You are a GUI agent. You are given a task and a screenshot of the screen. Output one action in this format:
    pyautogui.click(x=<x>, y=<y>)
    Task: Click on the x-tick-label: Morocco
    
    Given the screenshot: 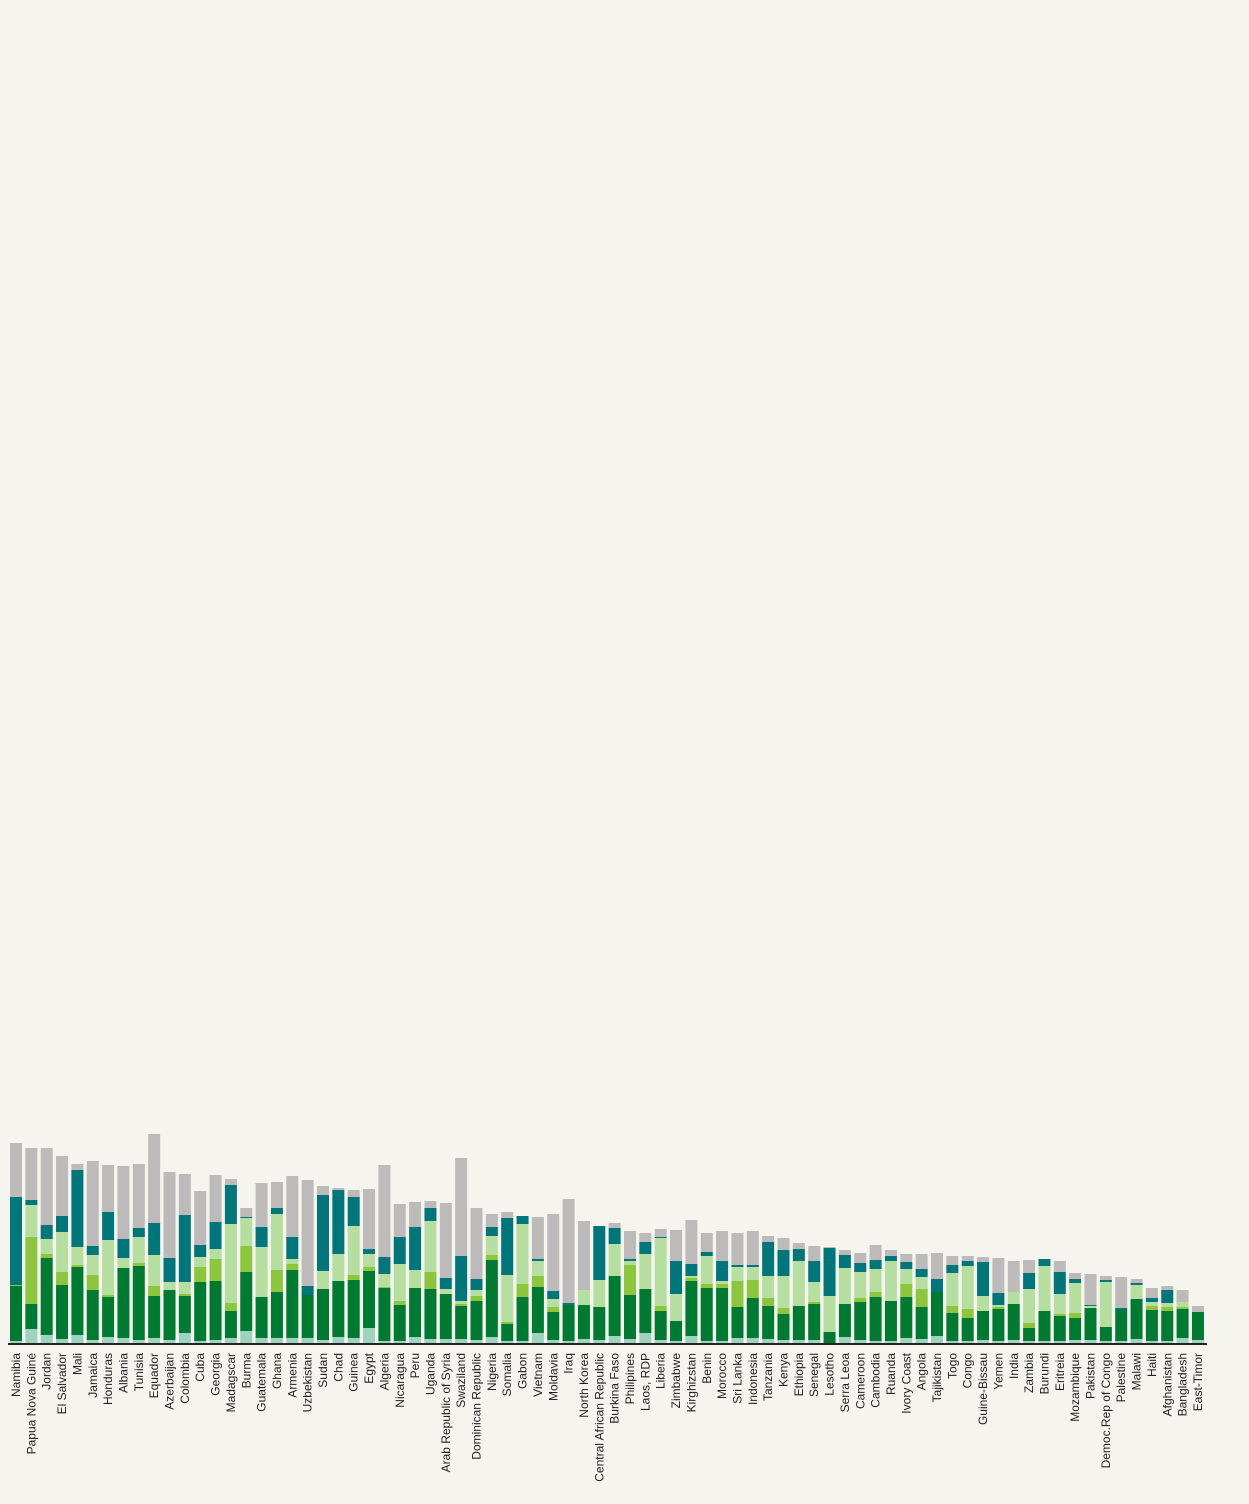 What is the action you would take?
    pyautogui.click(x=722, y=1376)
    